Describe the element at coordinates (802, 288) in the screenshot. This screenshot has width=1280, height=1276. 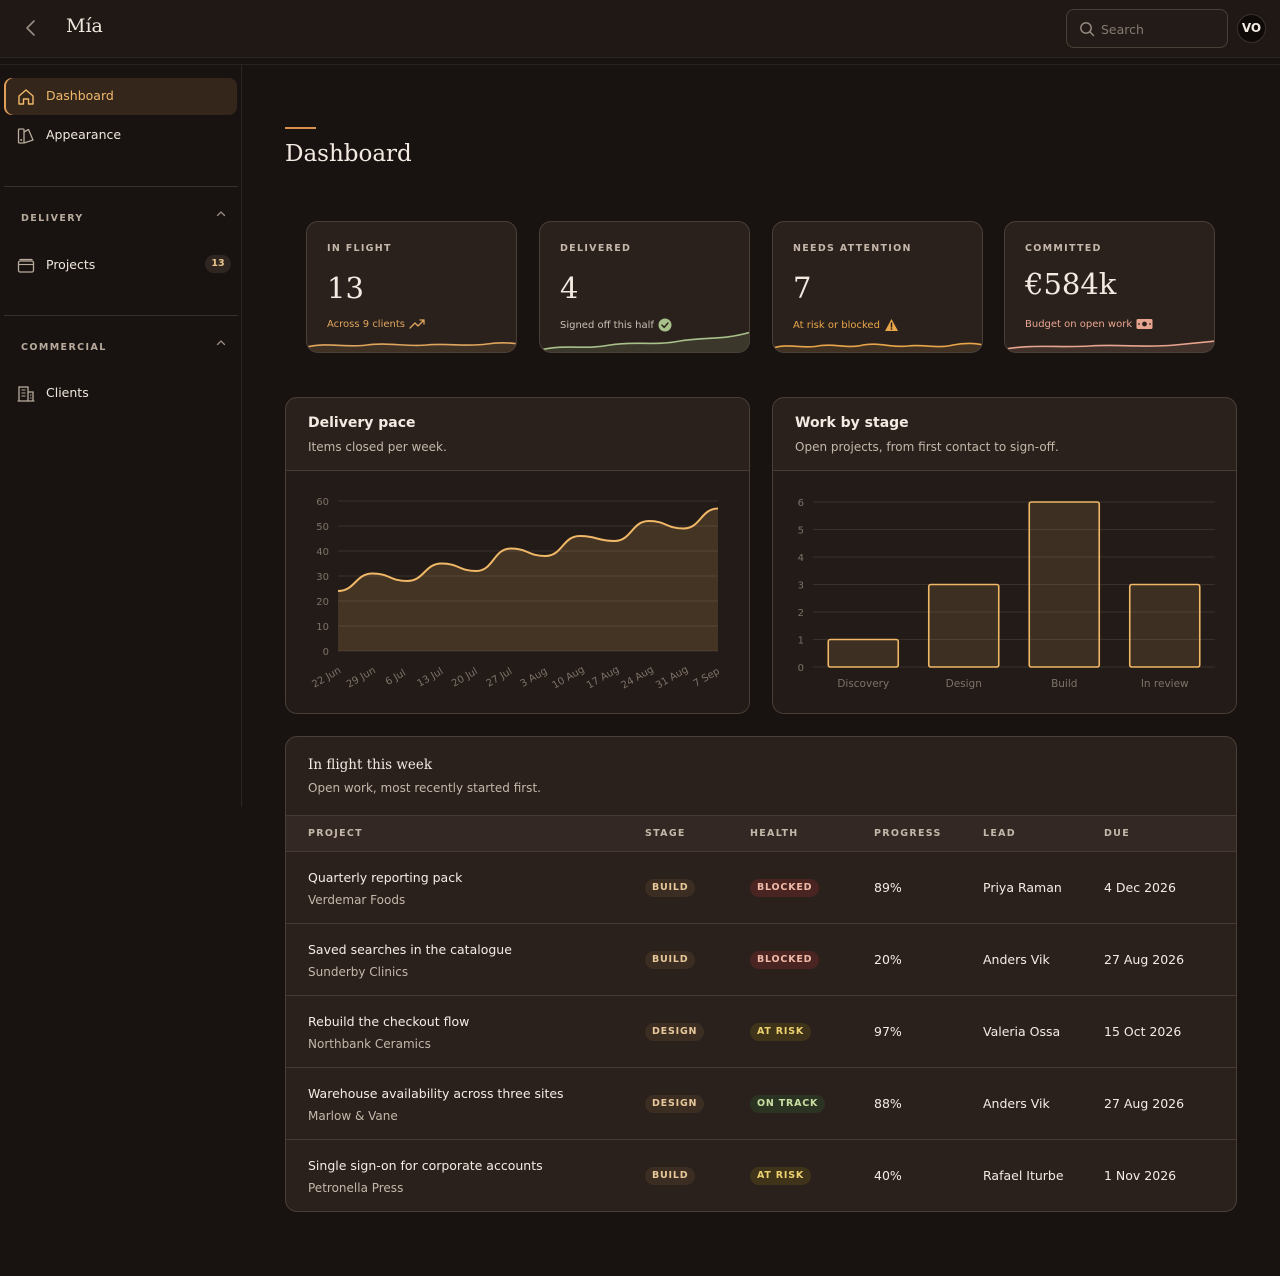
I see `stat-value: 7` at that location.